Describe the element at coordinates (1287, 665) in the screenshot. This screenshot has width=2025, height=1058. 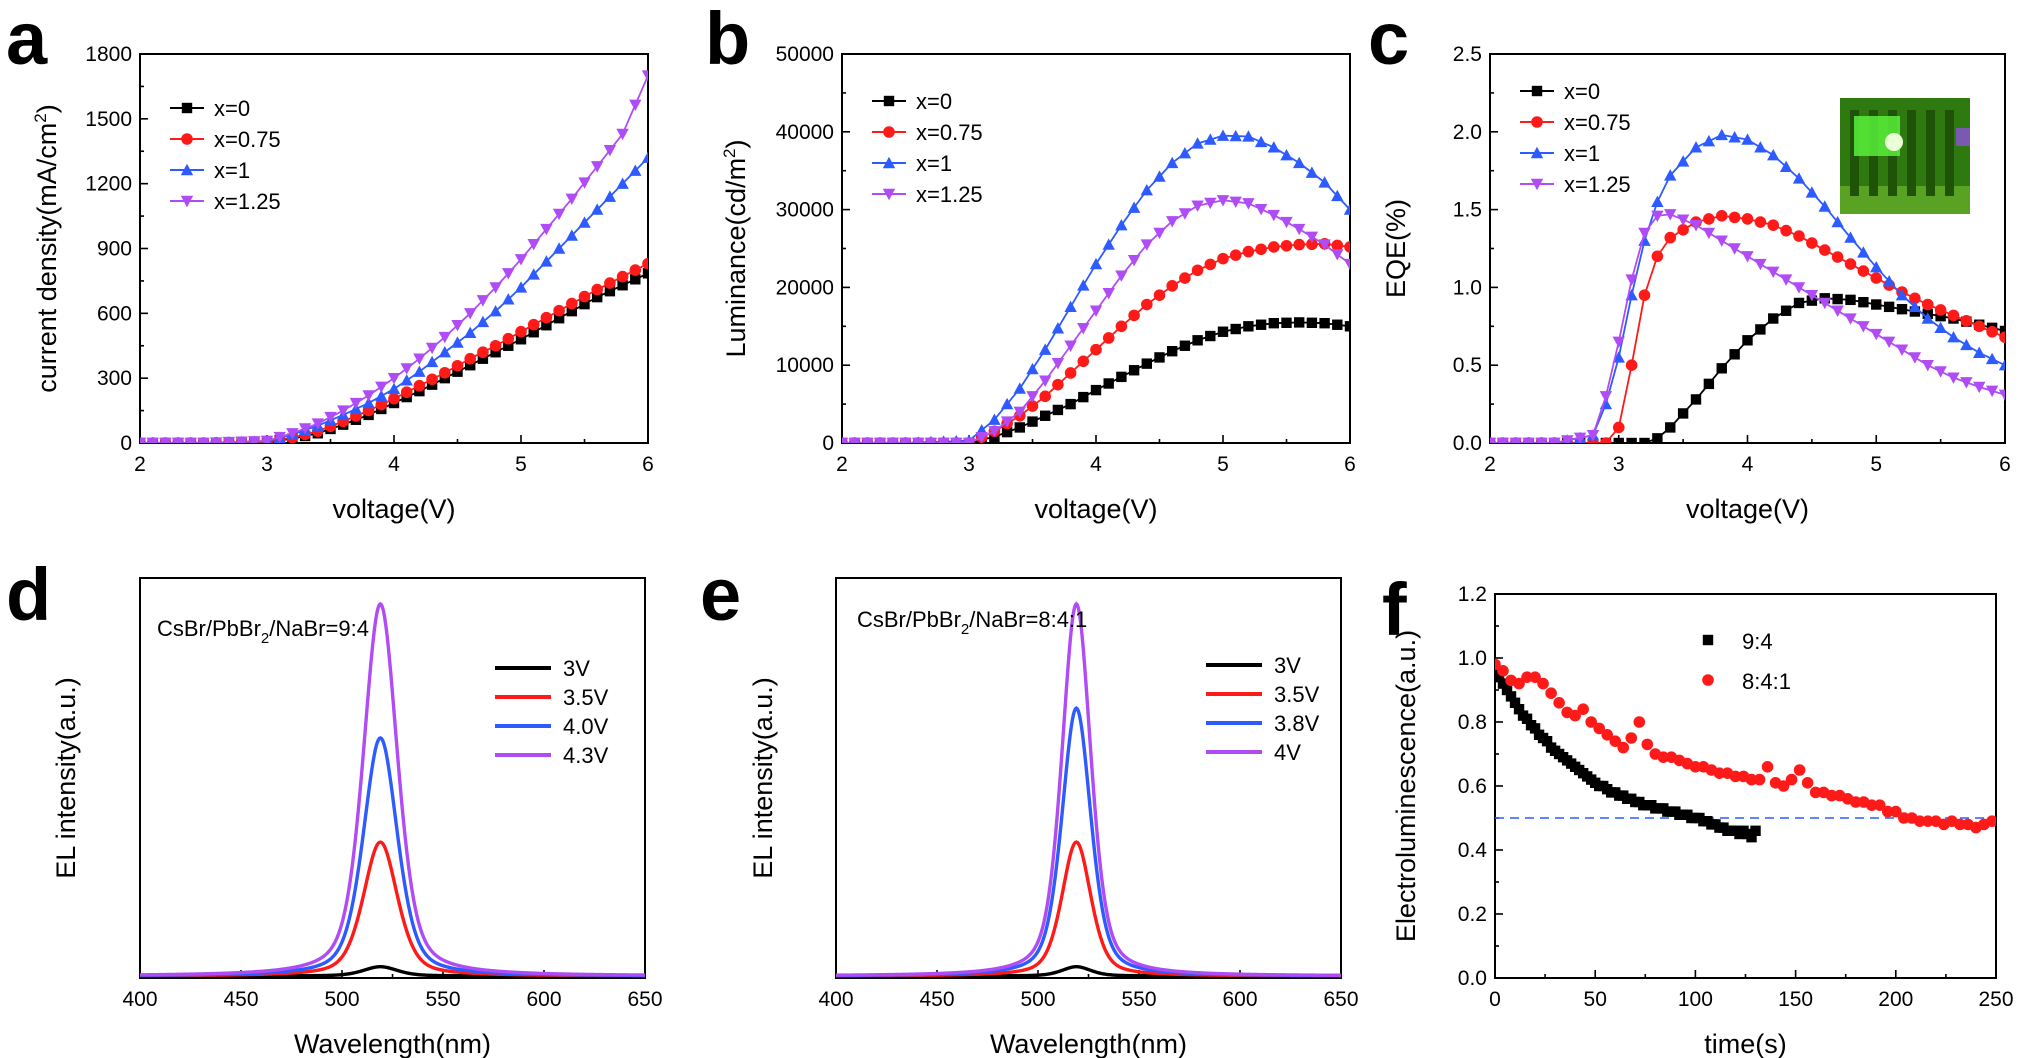
I see `legend-label: 3V` at that location.